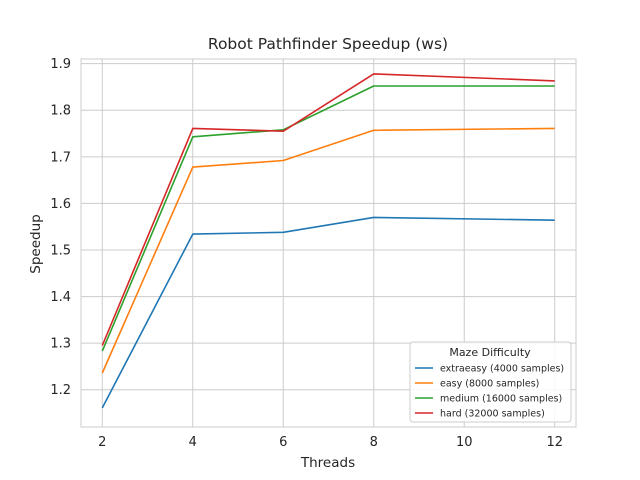 This screenshot has width=640, height=480. I want to click on legend-label: hard (32000 samples), so click(492, 414).